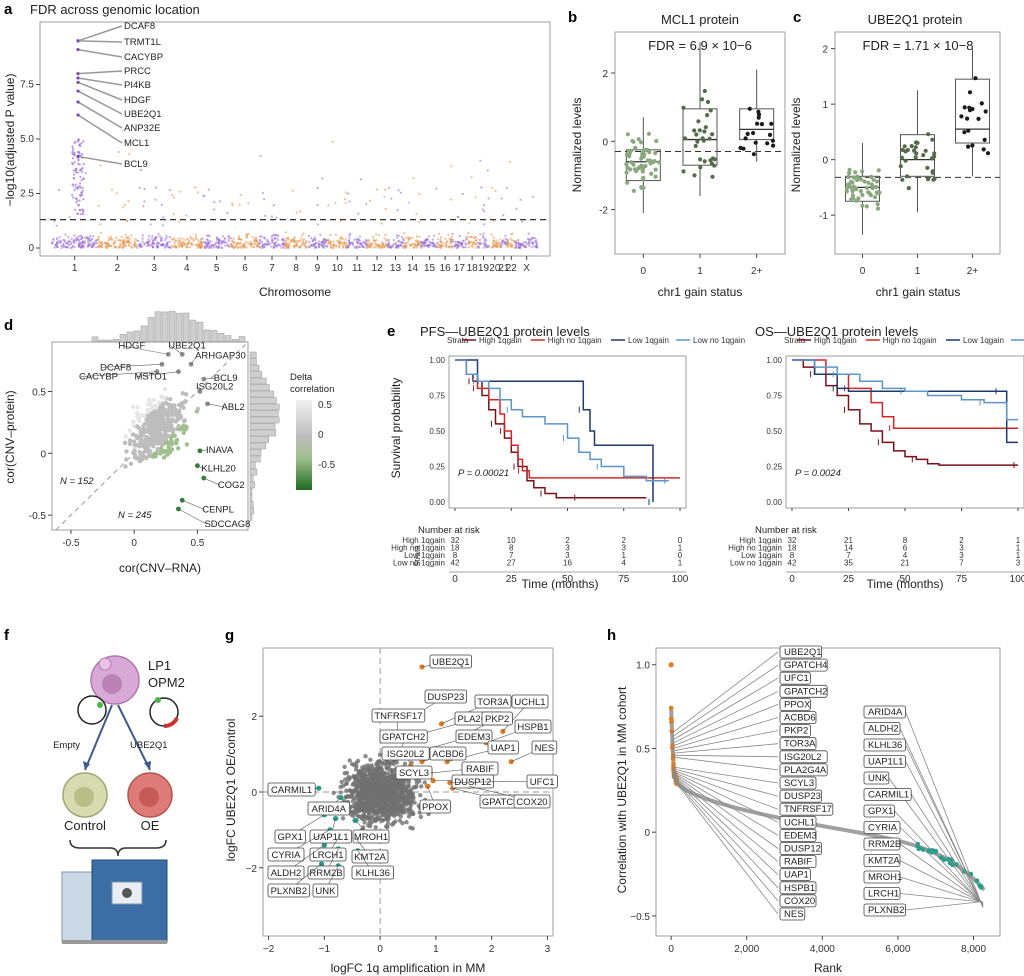 This screenshot has height=976, width=1024. I want to click on risk-row-label: High 1qgain, so click(423, 540).